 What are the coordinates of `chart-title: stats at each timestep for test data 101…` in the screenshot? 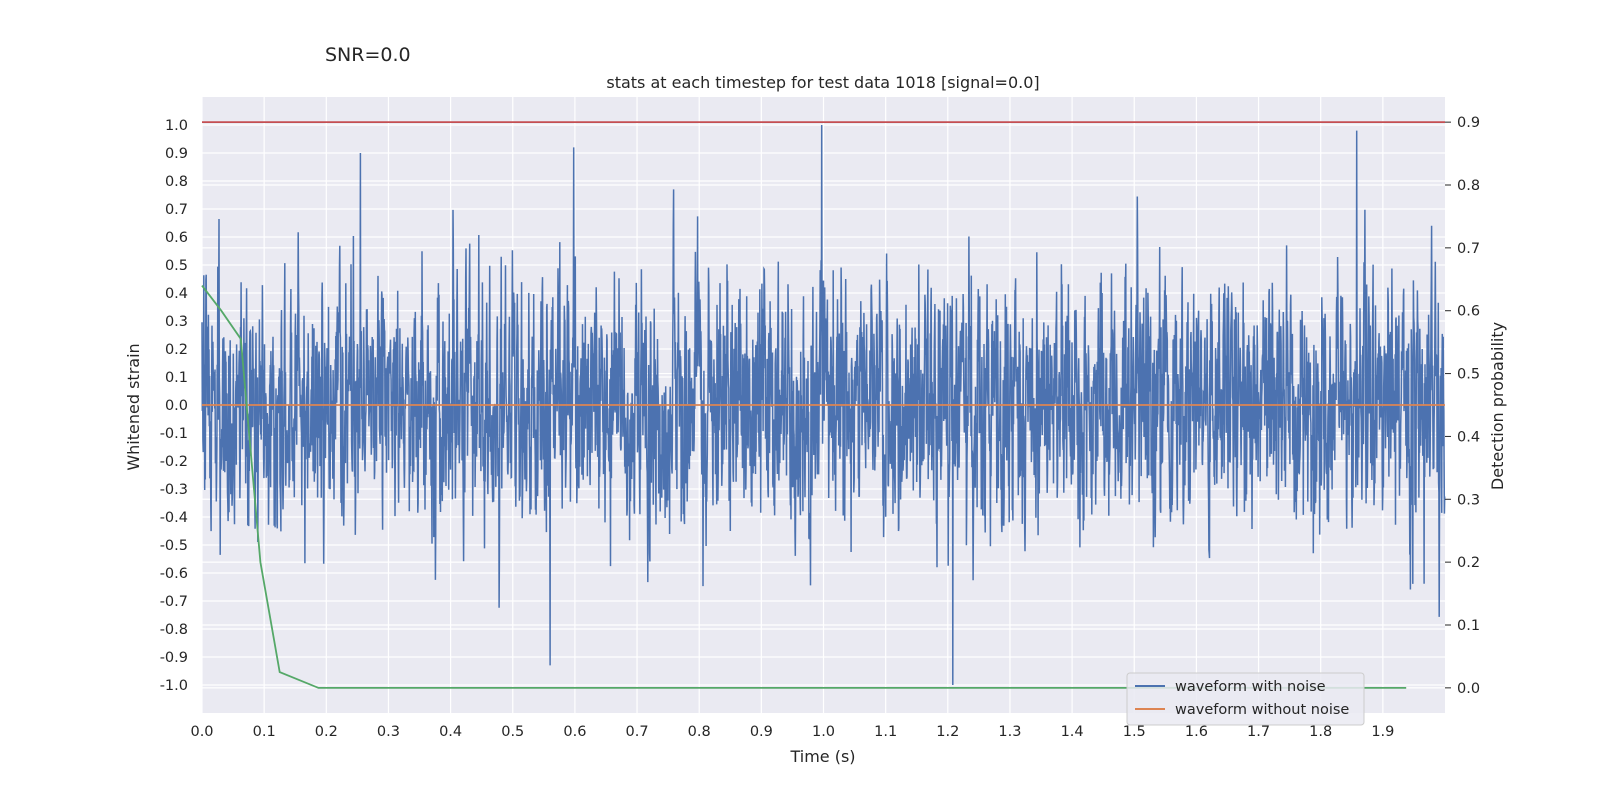 It's located at (822, 82).